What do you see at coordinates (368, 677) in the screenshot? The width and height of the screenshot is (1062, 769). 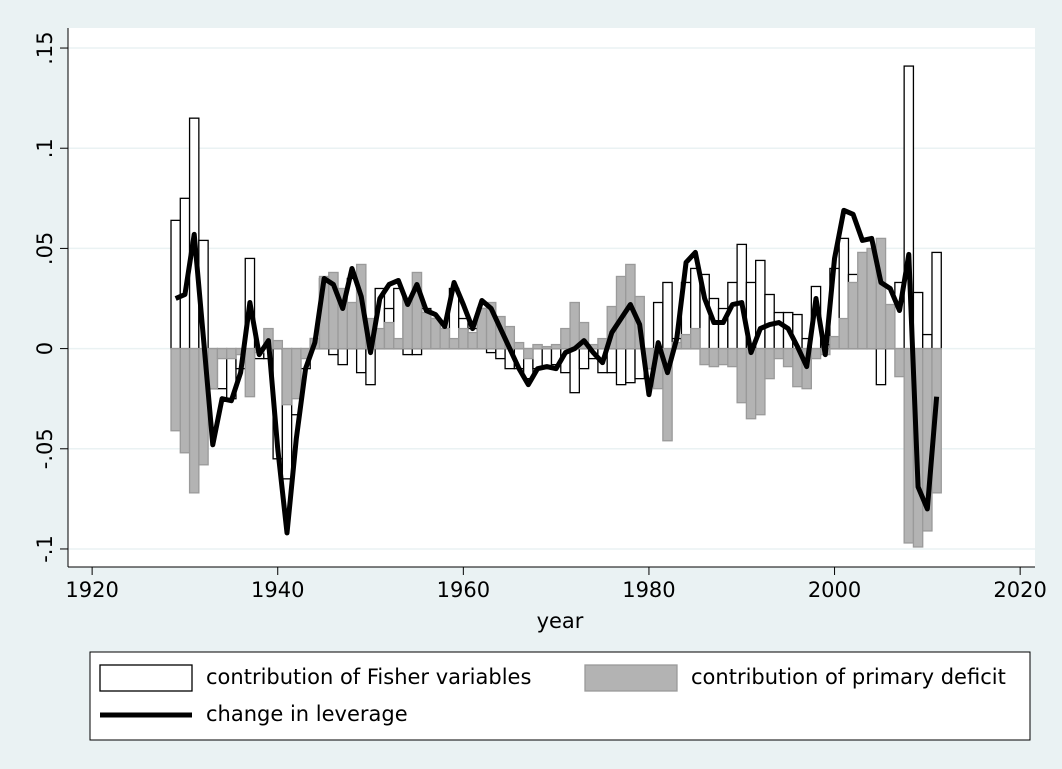 I see `legend-label: contribution of Fisher variables` at bounding box center [368, 677].